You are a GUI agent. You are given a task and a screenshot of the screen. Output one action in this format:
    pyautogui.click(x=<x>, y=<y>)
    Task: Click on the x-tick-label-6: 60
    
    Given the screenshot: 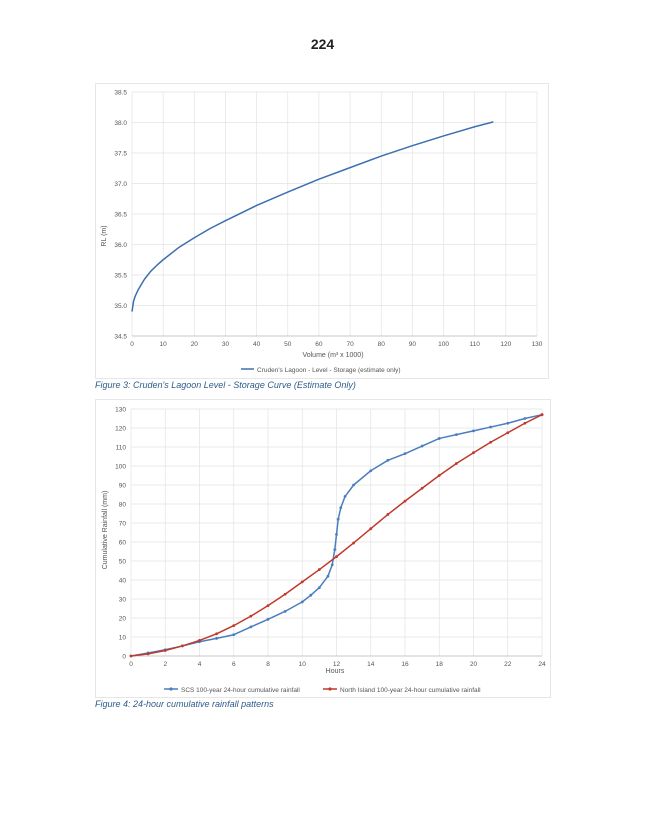 What is the action you would take?
    pyautogui.click(x=319, y=344)
    